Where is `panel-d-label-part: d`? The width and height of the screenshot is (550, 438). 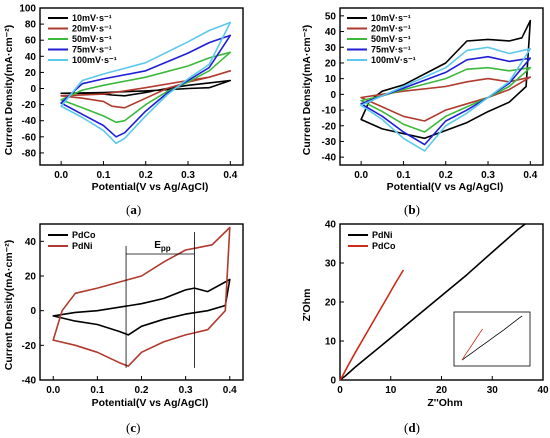
panel-d-label-part: d is located at coordinates (412, 427).